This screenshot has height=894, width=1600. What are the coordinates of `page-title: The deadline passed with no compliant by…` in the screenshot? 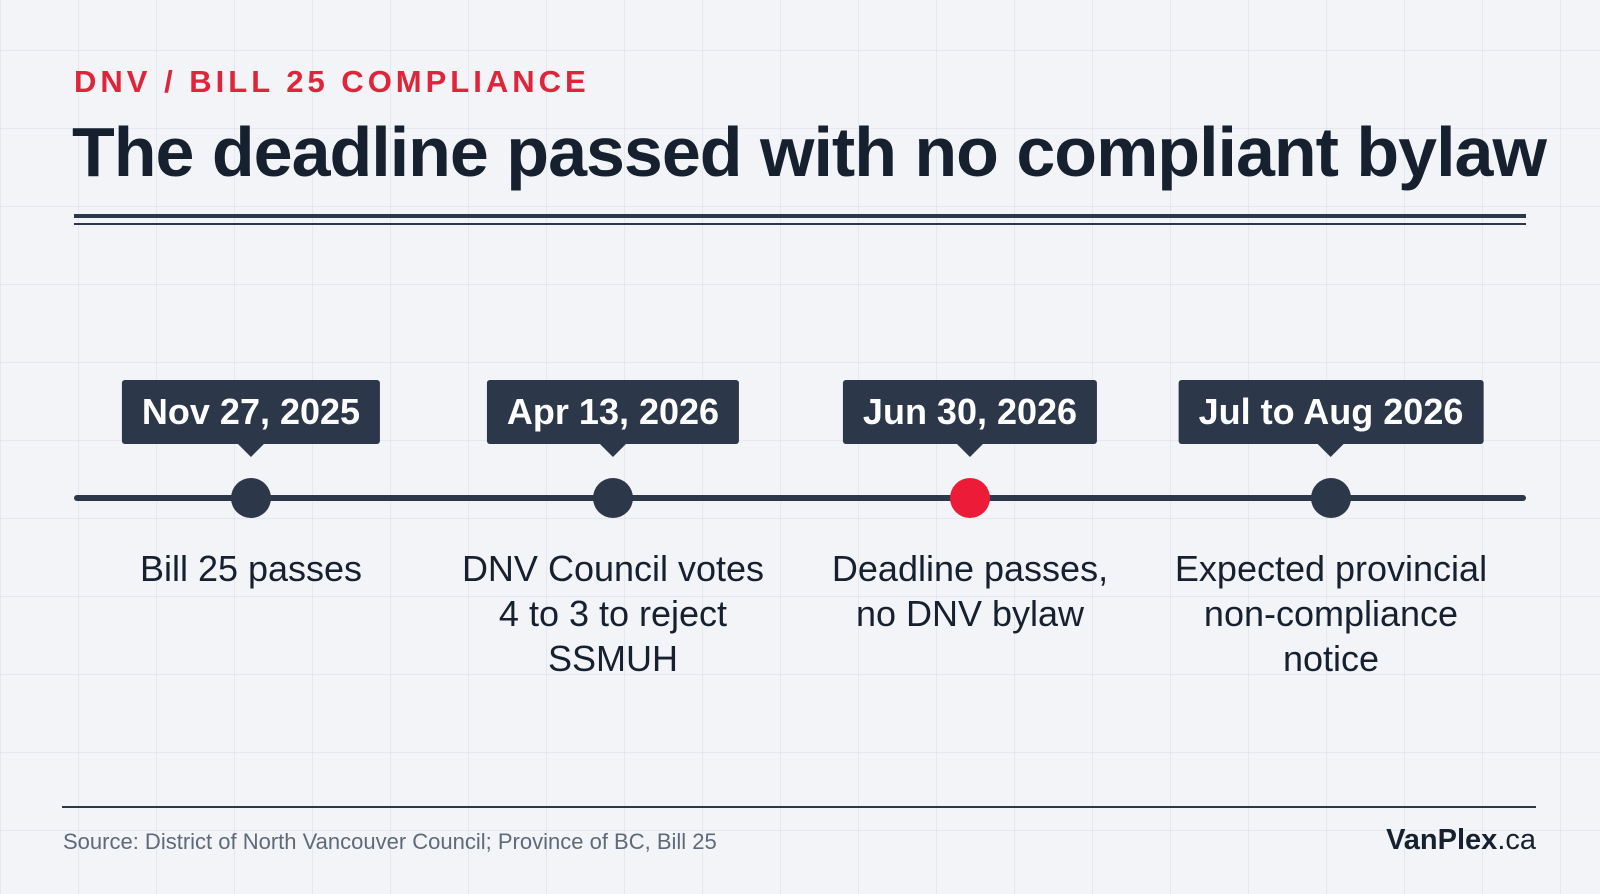 It's located at (809, 152).